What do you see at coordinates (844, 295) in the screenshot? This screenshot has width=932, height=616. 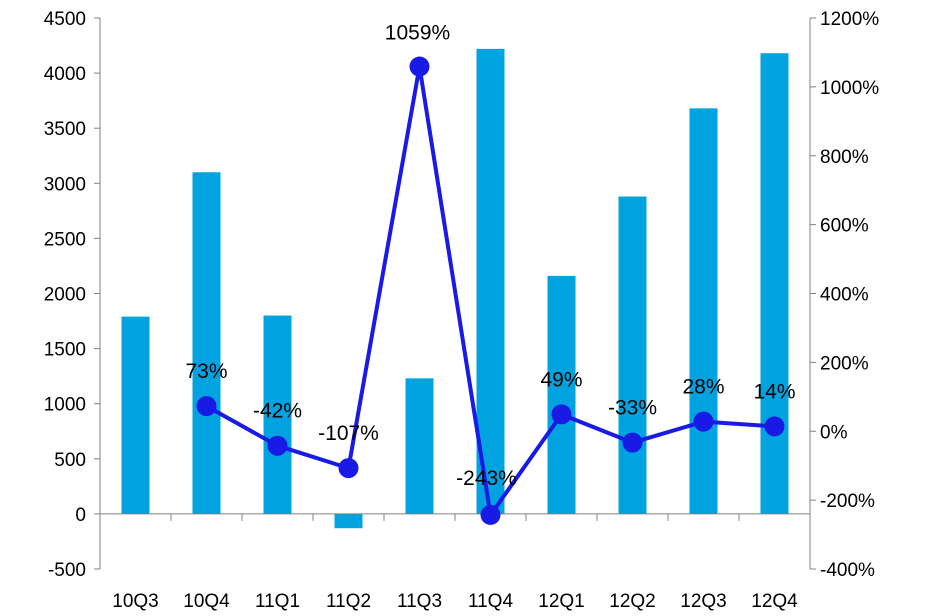 I see `y-tick-label-right: 400%` at bounding box center [844, 295].